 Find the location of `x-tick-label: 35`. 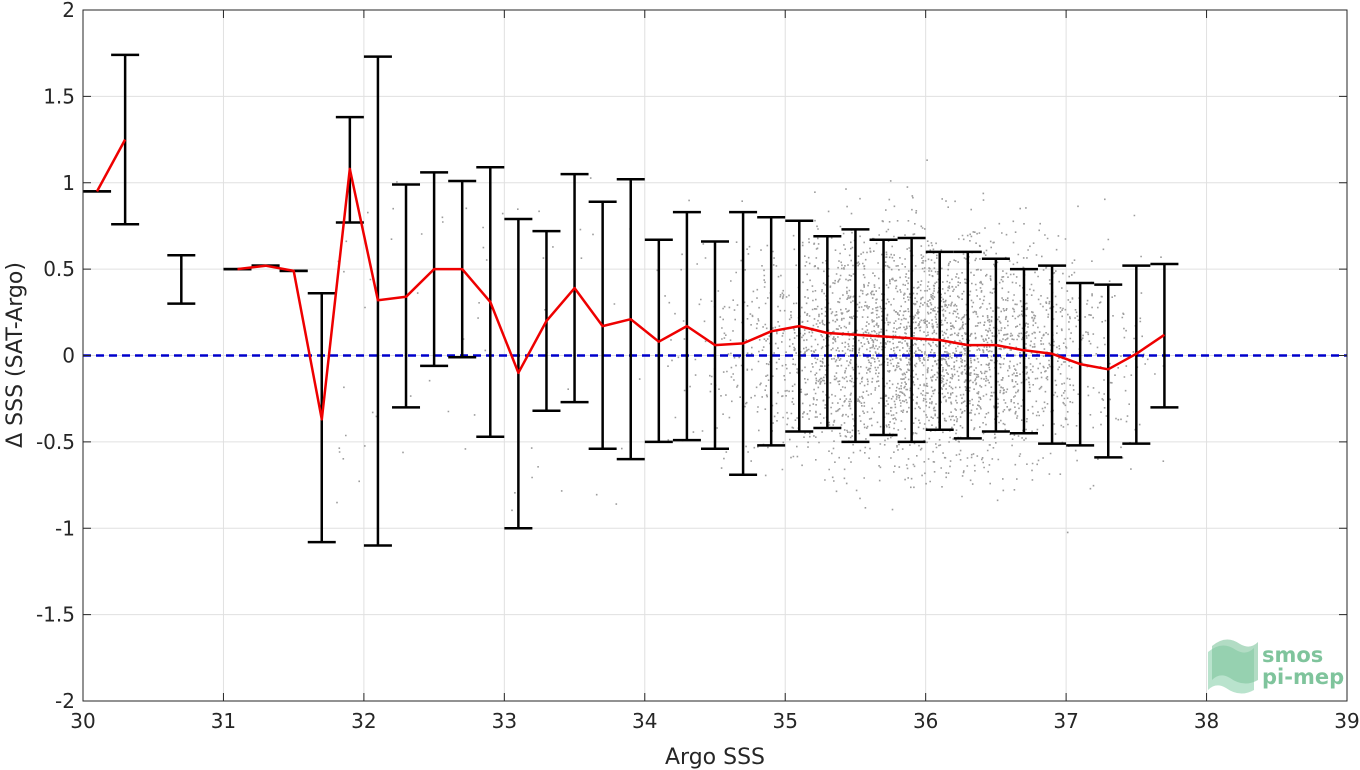

x-tick-label: 35 is located at coordinates (784, 721).